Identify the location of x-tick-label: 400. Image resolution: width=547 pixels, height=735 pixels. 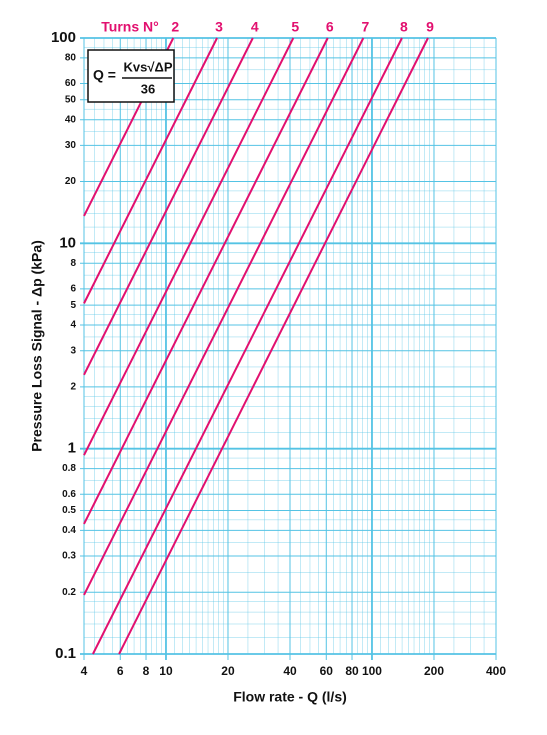
(496, 671).